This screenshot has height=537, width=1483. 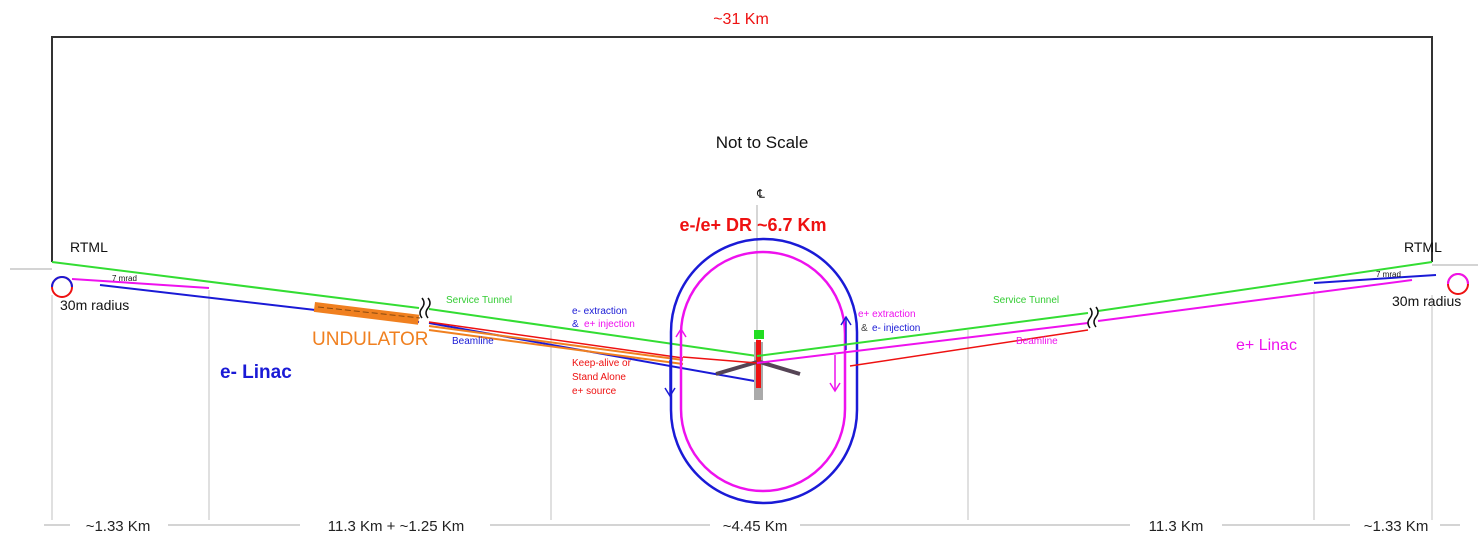 What do you see at coordinates (736, 368) in the screenshot?
I see `source-arm-left` at bounding box center [736, 368].